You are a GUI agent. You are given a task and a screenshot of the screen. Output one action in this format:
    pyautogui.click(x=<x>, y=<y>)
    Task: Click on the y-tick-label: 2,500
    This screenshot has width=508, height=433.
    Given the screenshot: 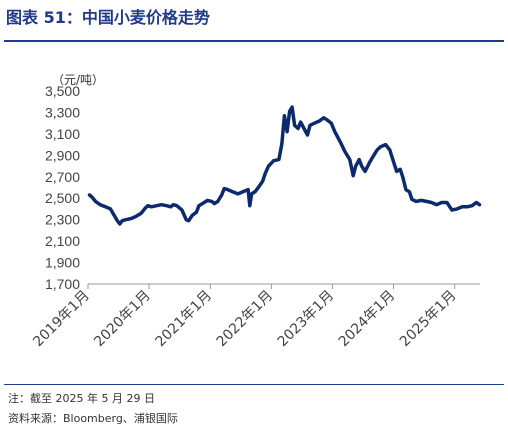 What is the action you would take?
    pyautogui.click(x=62, y=198)
    